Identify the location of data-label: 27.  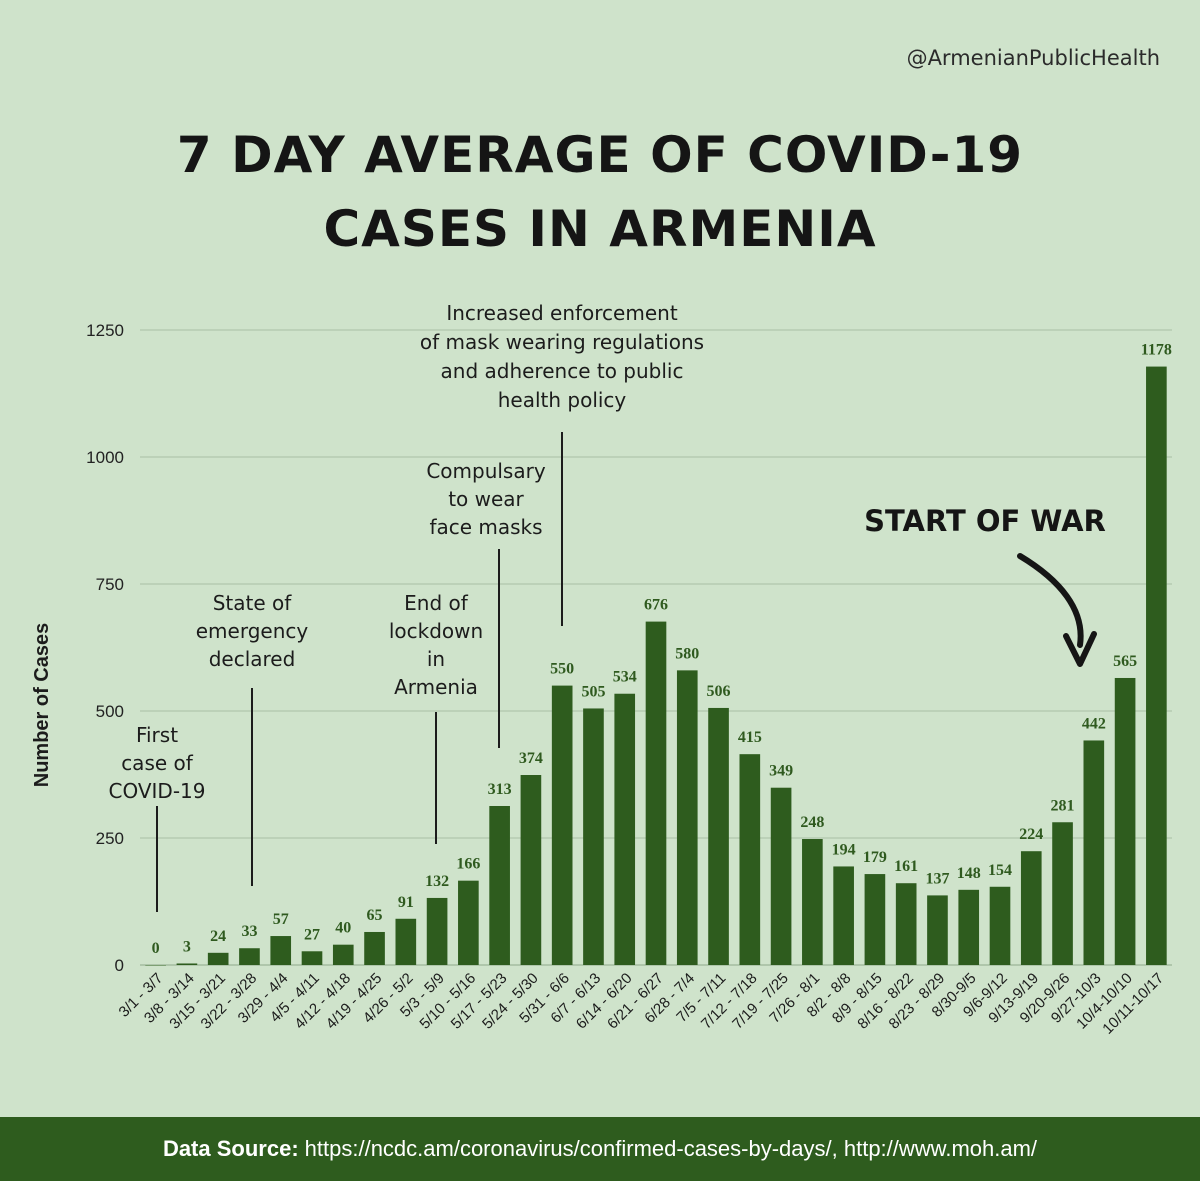
(312, 934).